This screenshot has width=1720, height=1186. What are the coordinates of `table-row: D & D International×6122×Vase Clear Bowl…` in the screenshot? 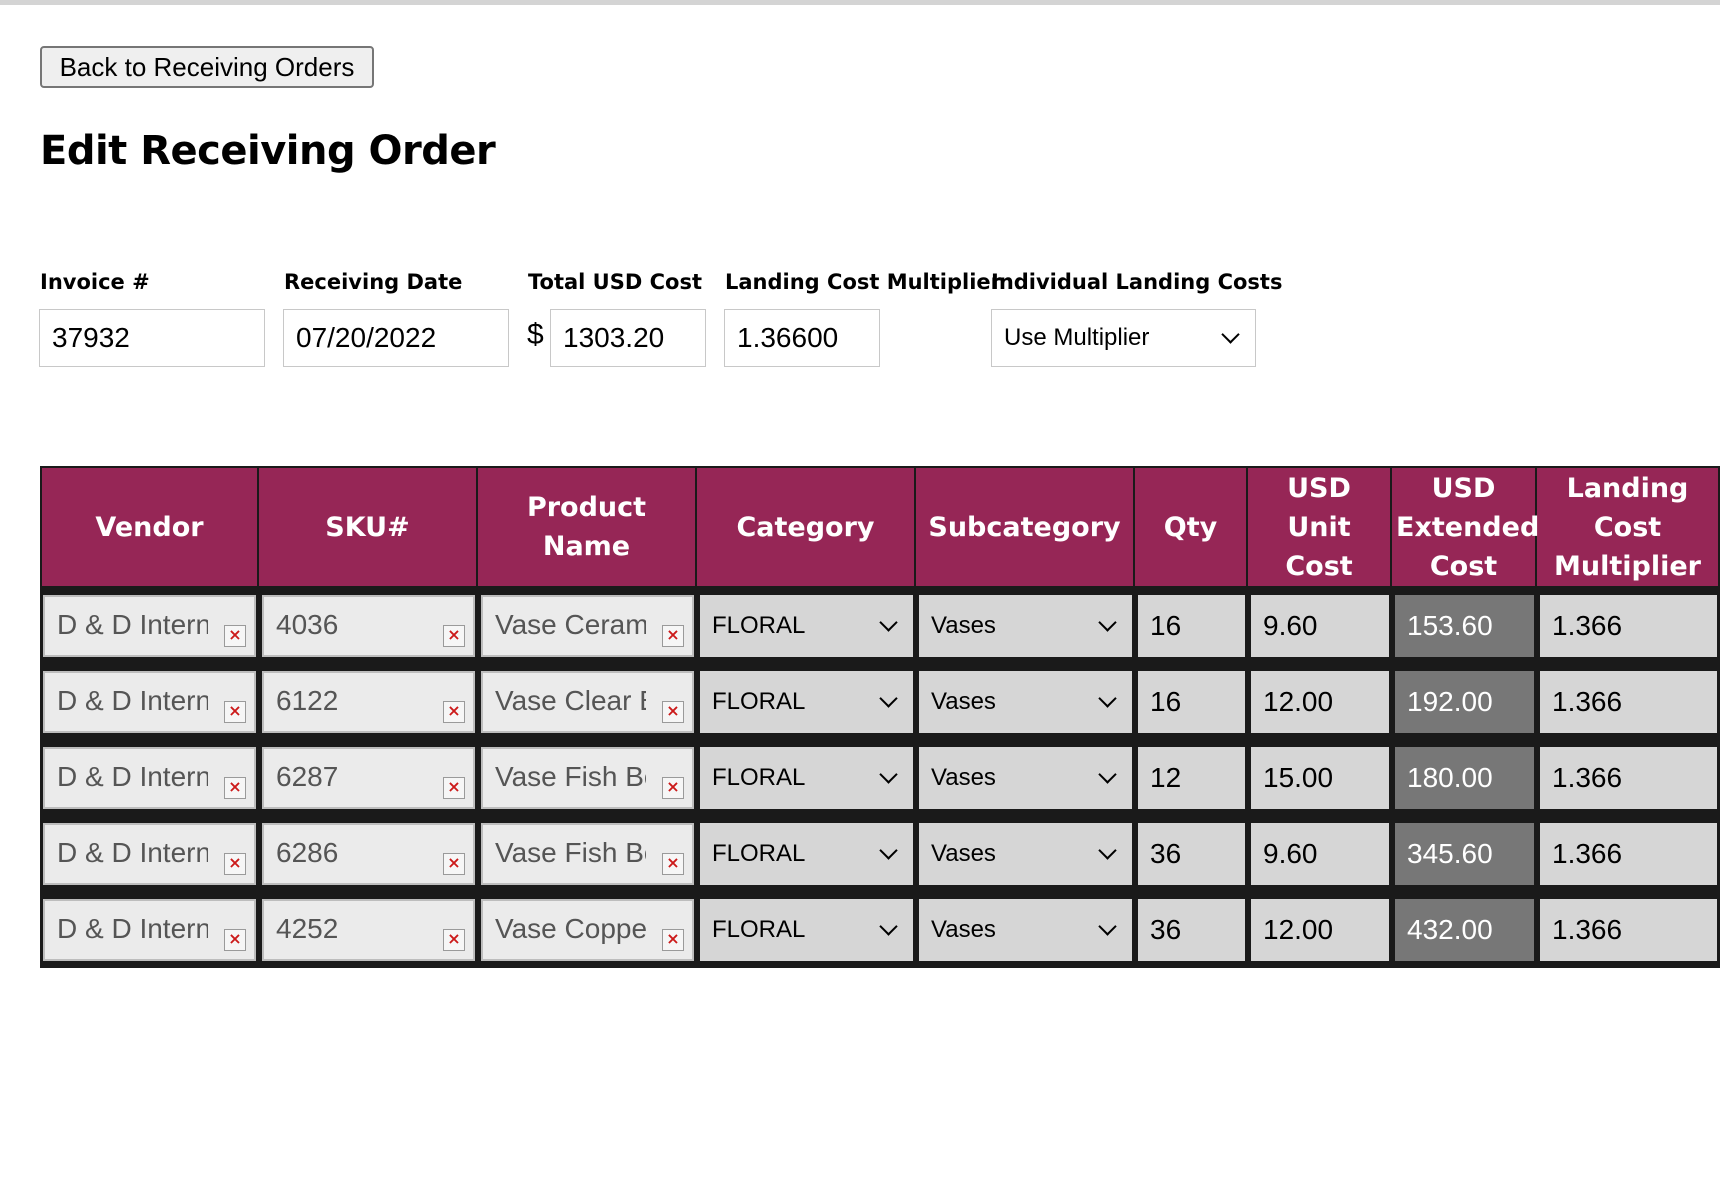 It's located at (880, 702).